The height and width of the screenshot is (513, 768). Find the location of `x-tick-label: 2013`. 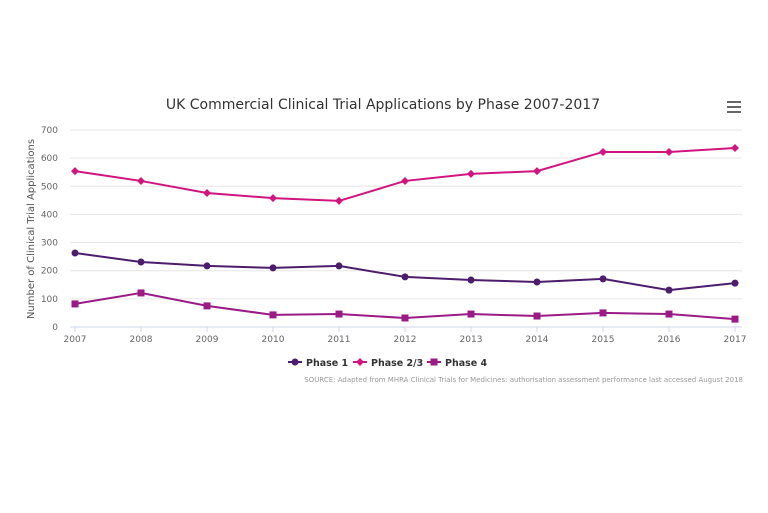

x-tick-label: 2013 is located at coordinates (471, 340).